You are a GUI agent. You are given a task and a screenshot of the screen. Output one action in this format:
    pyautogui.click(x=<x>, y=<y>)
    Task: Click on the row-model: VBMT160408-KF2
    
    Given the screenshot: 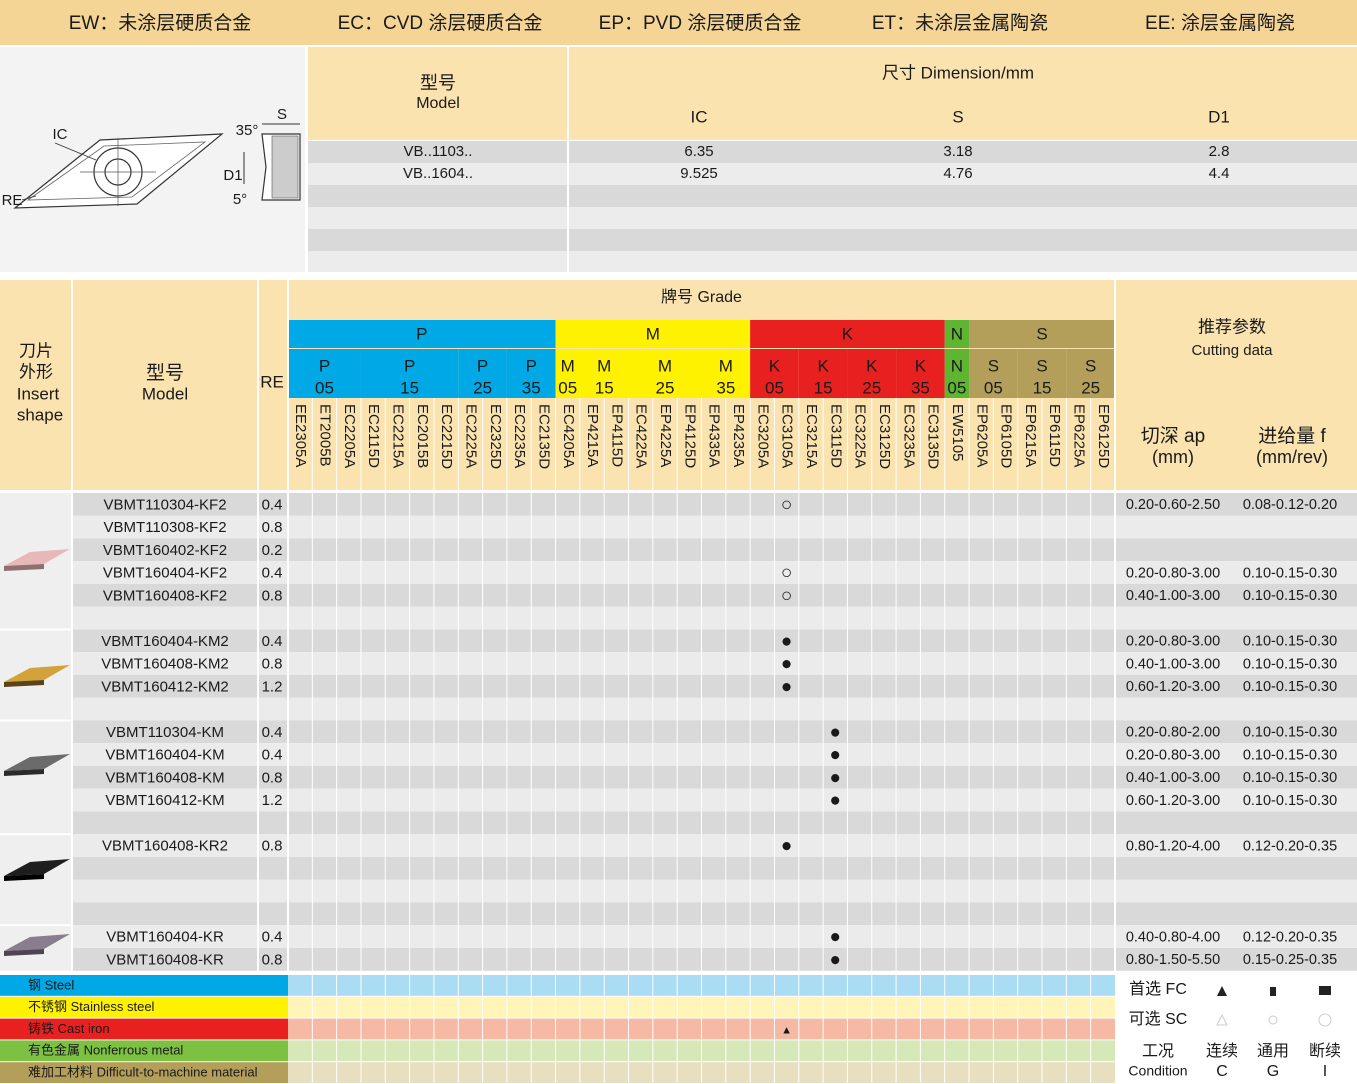 What is the action you would take?
    pyautogui.click(x=165, y=595)
    